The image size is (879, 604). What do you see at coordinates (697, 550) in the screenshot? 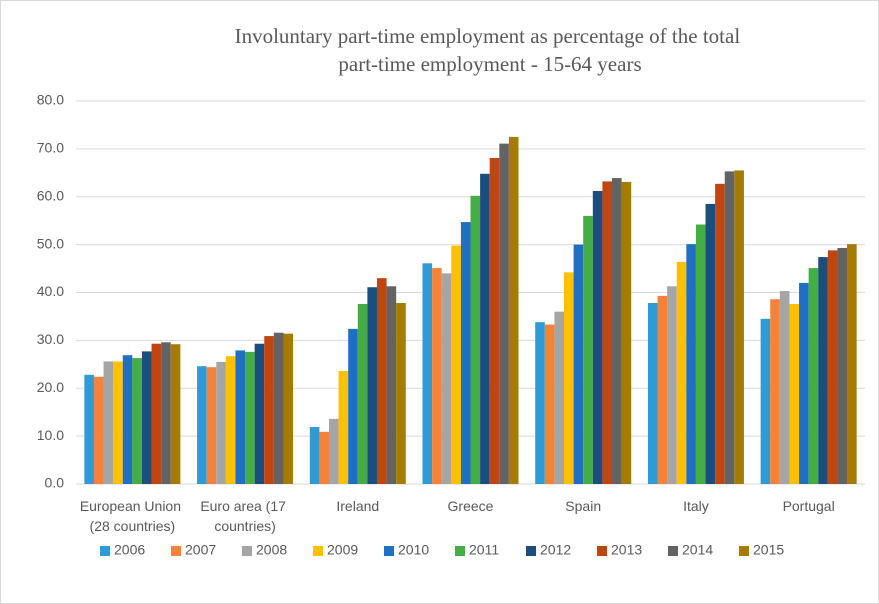
I see `legend-label: 2014` at bounding box center [697, 550].